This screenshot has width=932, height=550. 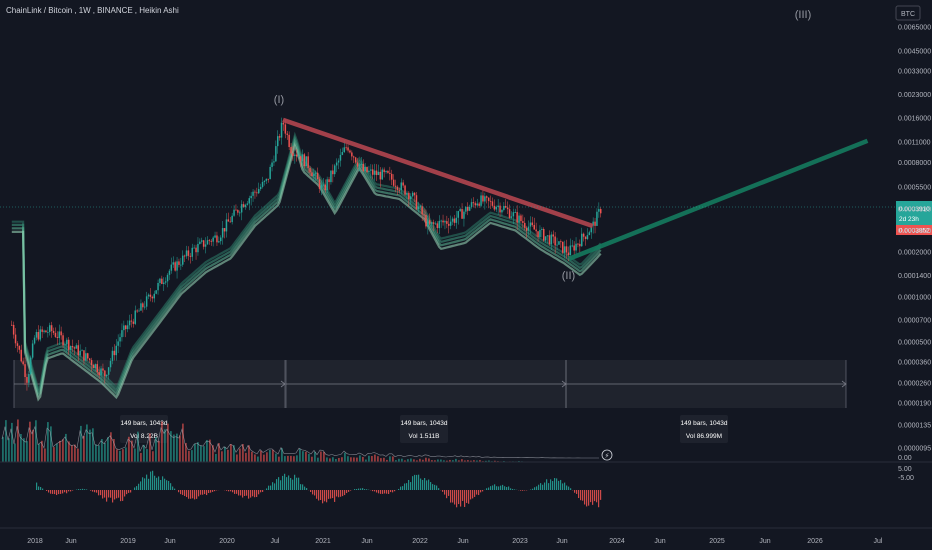 What do you see at coordinates (908, 13) in the screenshot?
I see `currency-badge-box` at bounding box center [908, 13].